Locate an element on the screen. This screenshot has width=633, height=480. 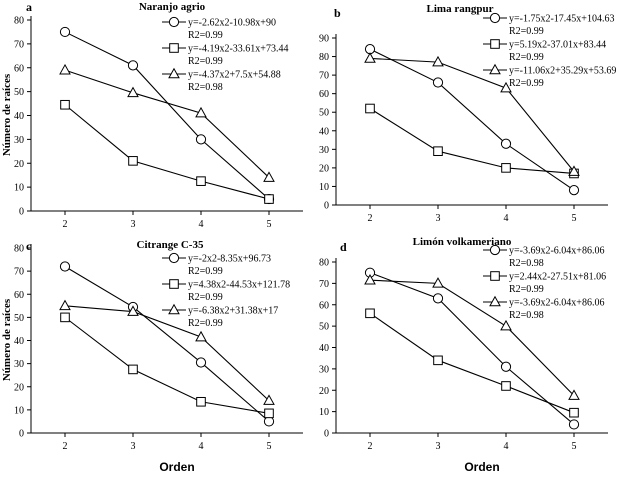
series-circle is located at coordinates (472, 120).